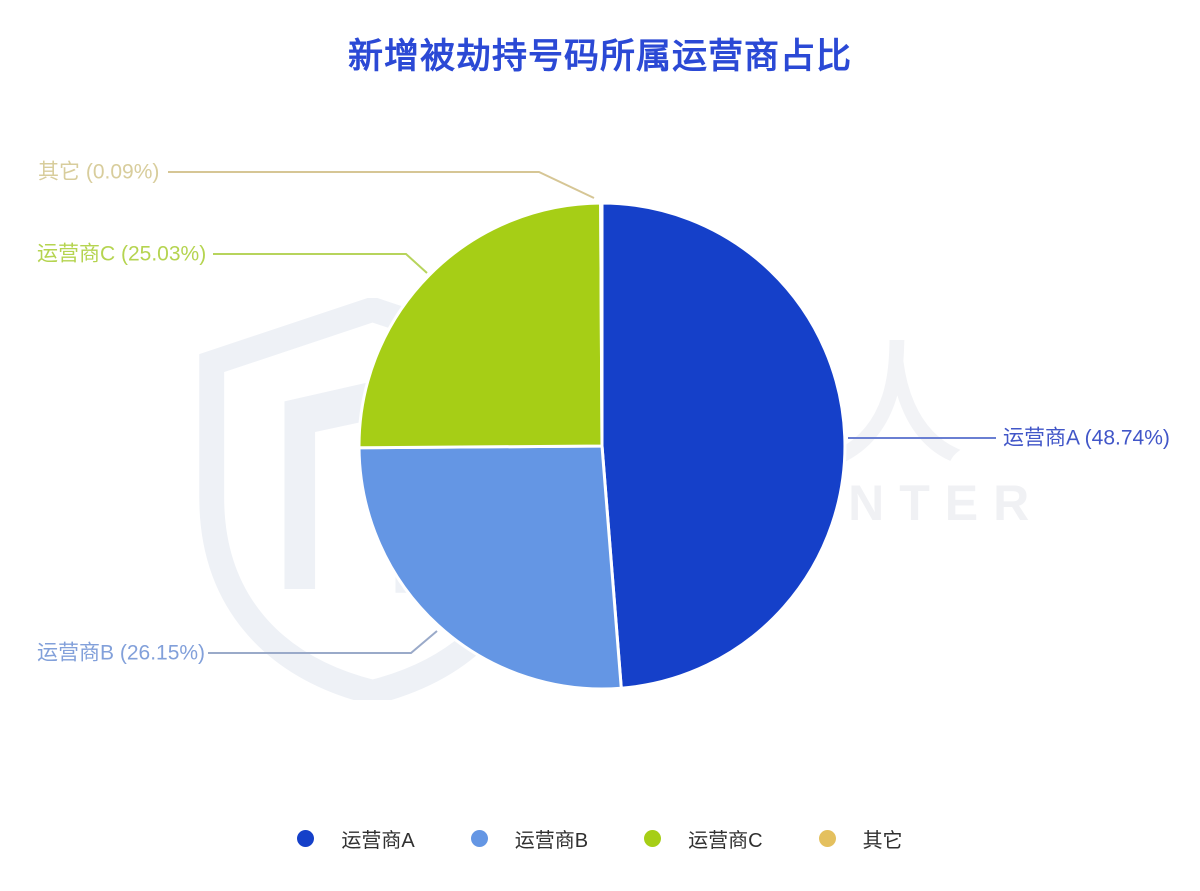  What do you see at coordinates (490, 567) in the screenshot?
I see `pie-slice-运营商B` at bounding box center [490, 567].